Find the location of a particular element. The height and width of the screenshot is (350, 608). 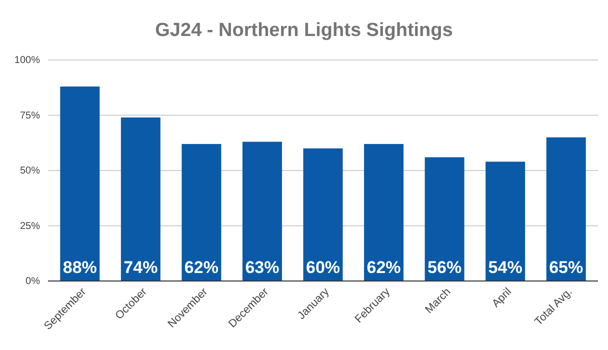

y-tick-label: 50% is located at coordinates (30, 171).